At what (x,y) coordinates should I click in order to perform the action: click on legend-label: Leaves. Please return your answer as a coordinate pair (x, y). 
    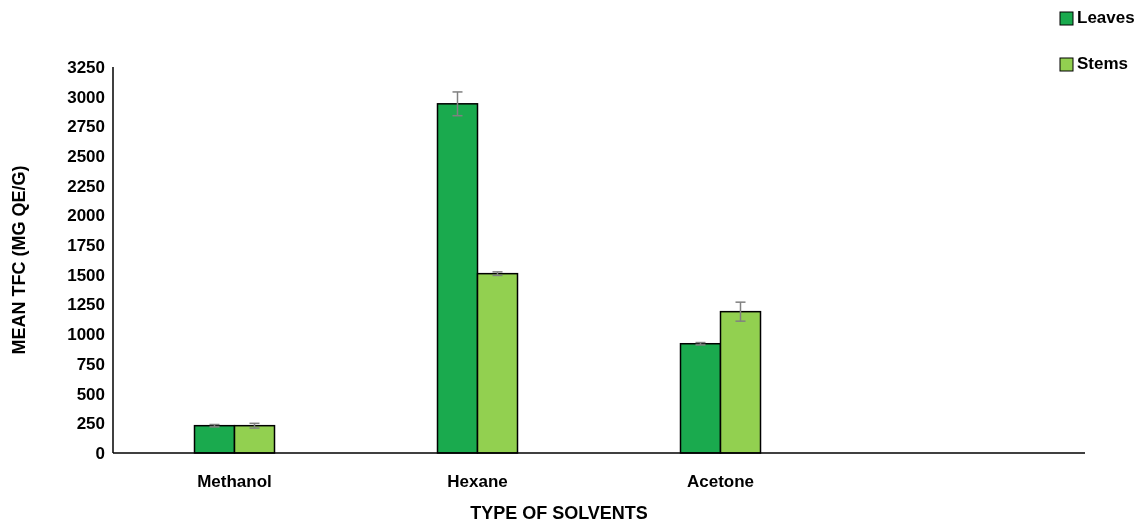
    Looking at the image, I should click on (1106, 17).